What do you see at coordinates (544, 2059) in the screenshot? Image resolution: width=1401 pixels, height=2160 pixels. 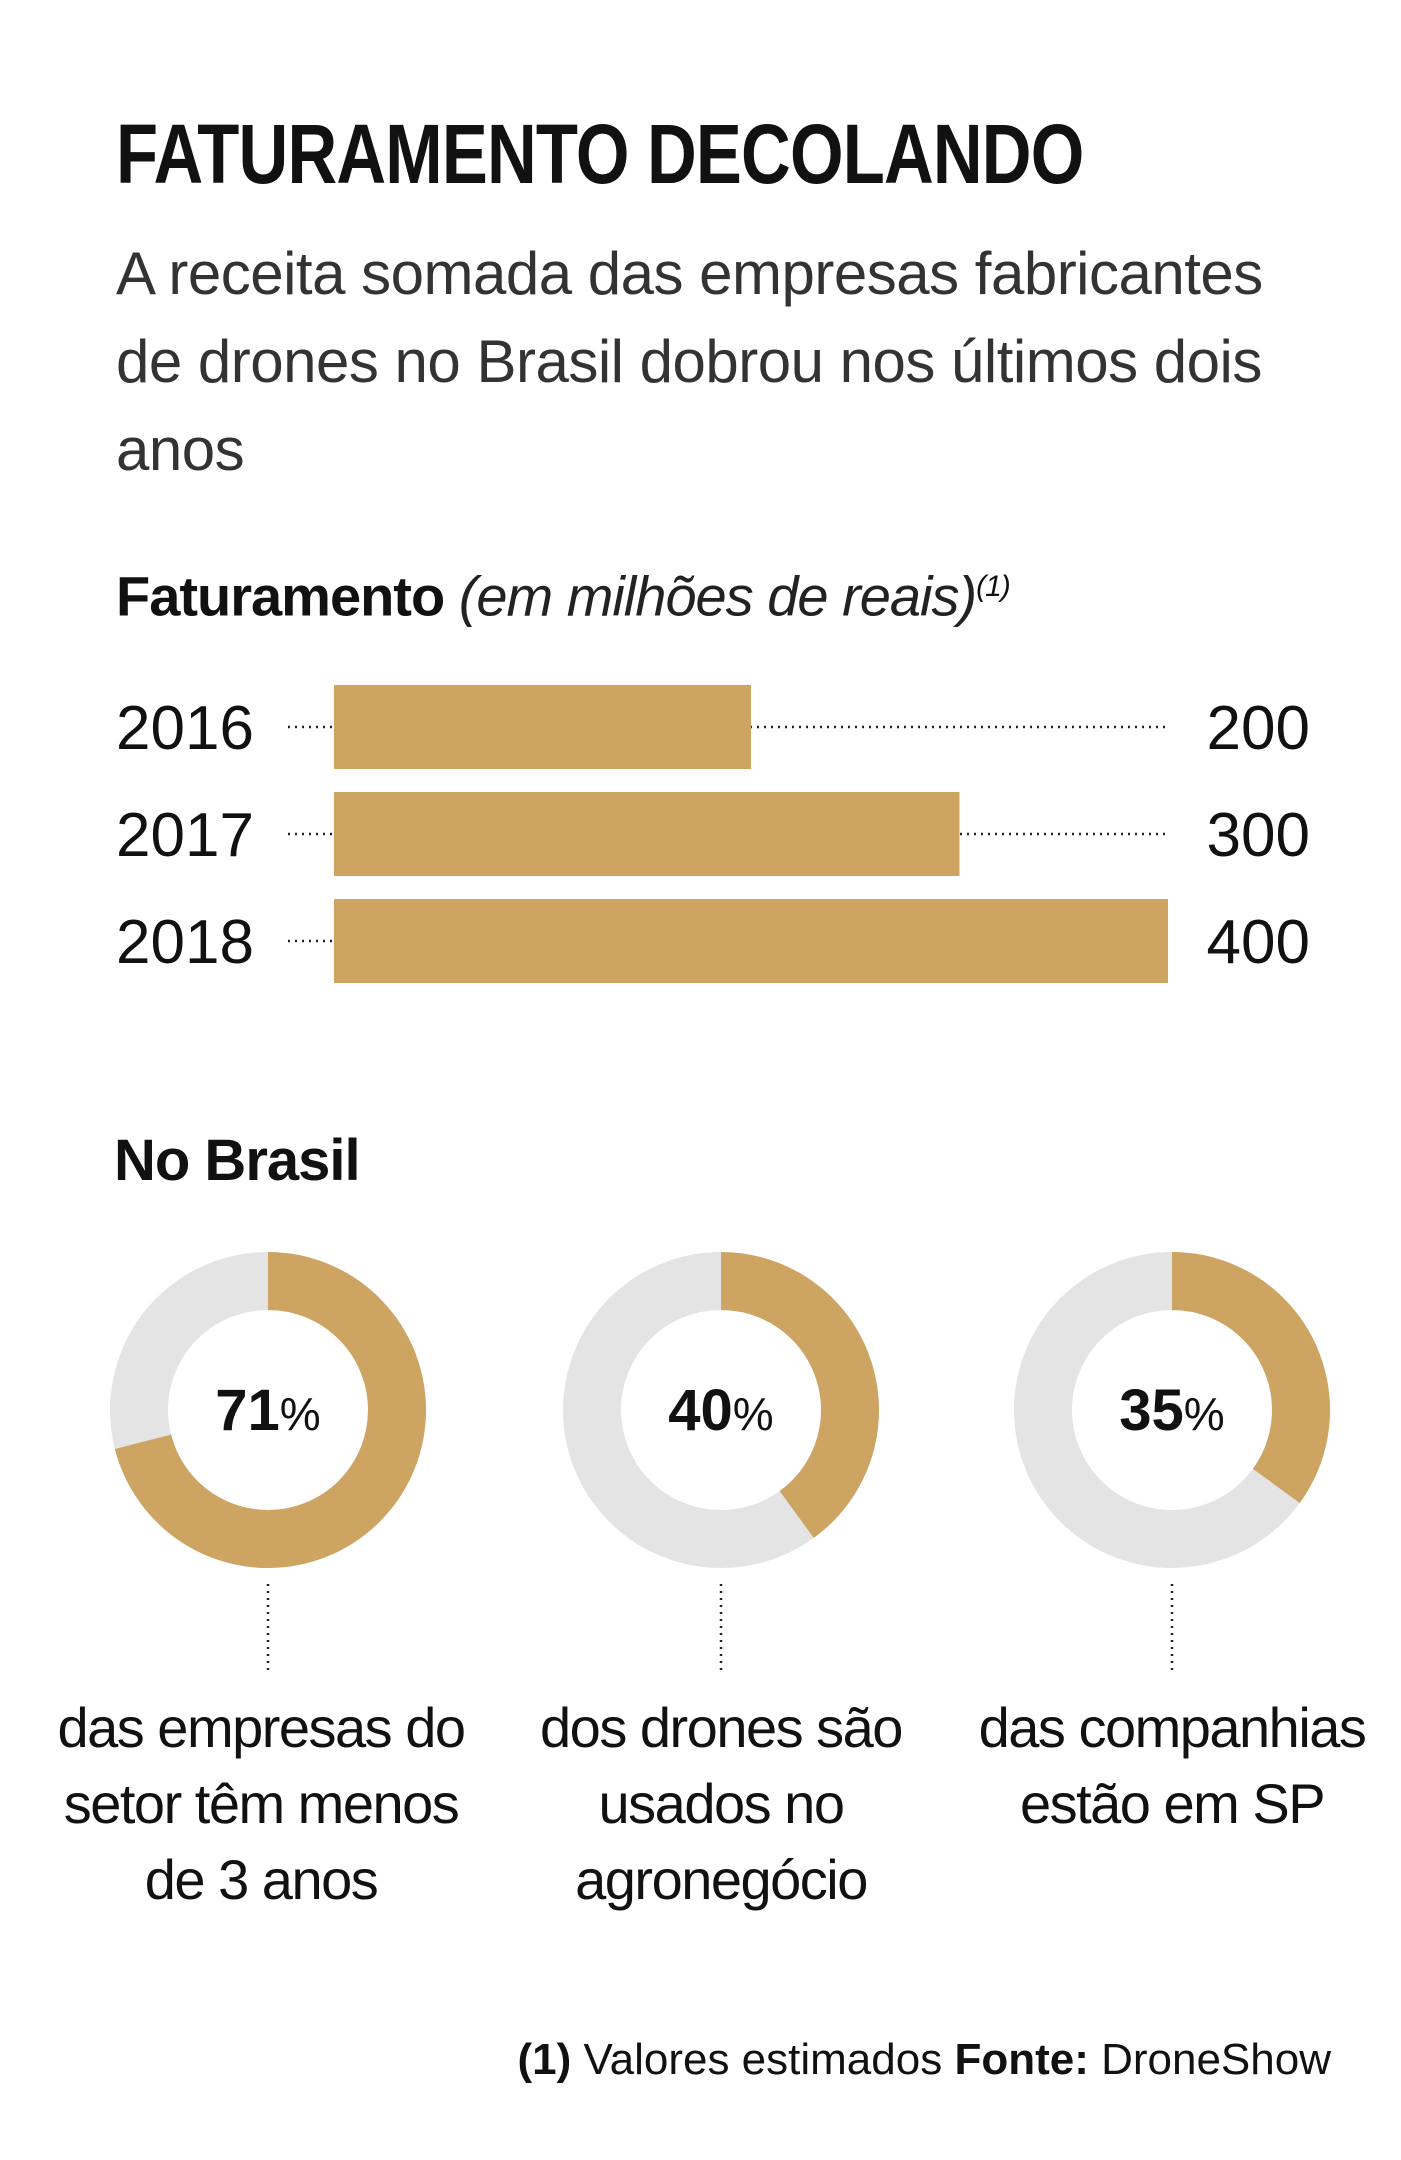 I see `footer-note-marker: (1)` at bounding box center [544, 2059].